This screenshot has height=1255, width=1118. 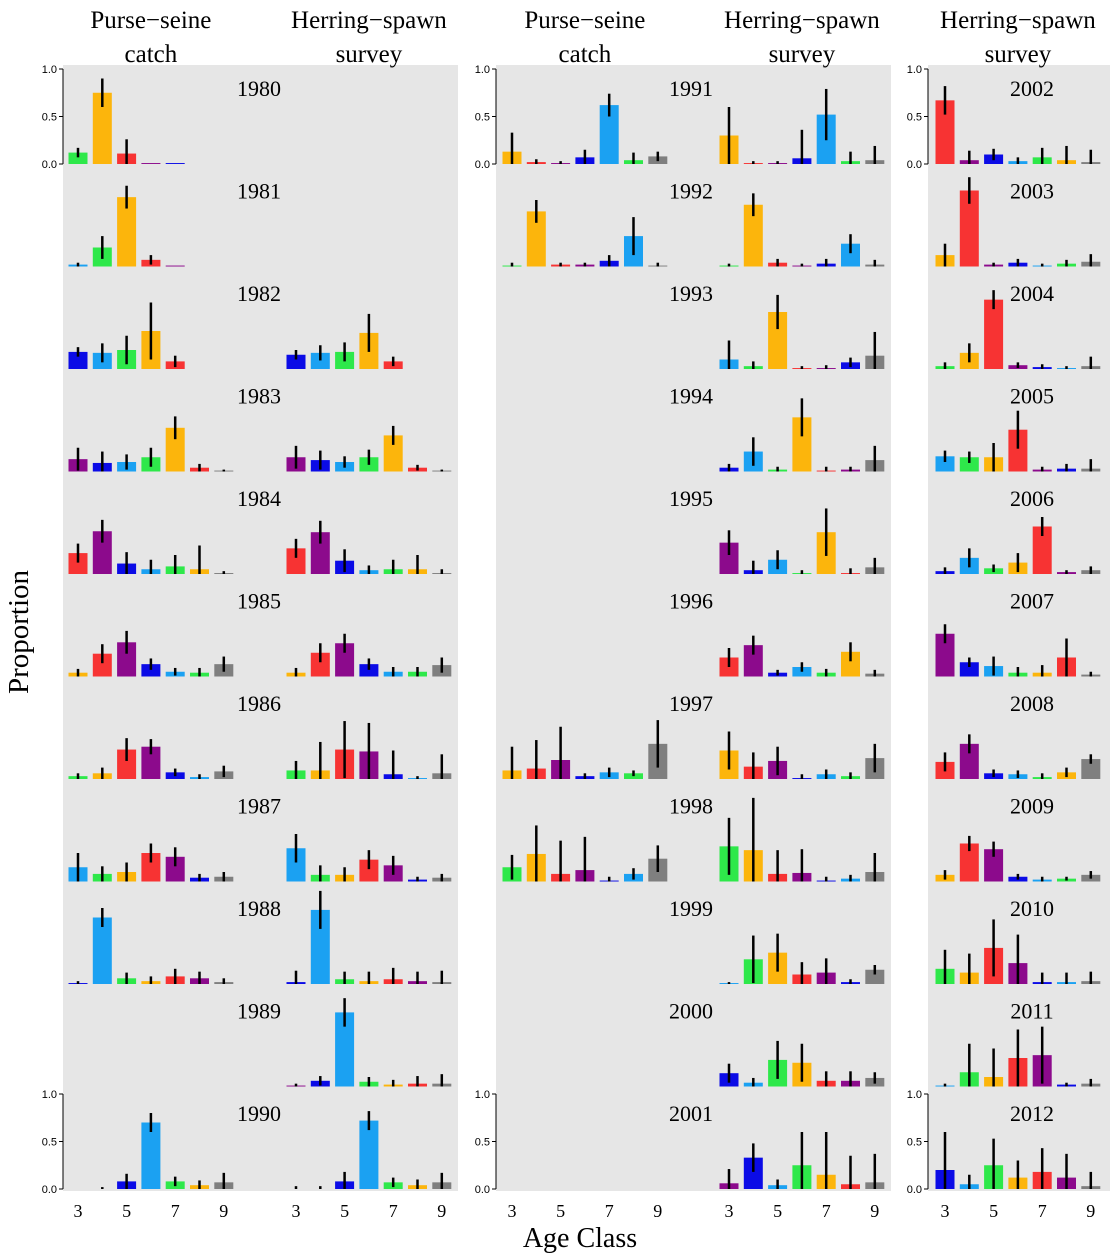 What do you see at coordinates (1032, 908) in the screenshot?
I see `year-label: 2010` at bounding box center [1032, 908].